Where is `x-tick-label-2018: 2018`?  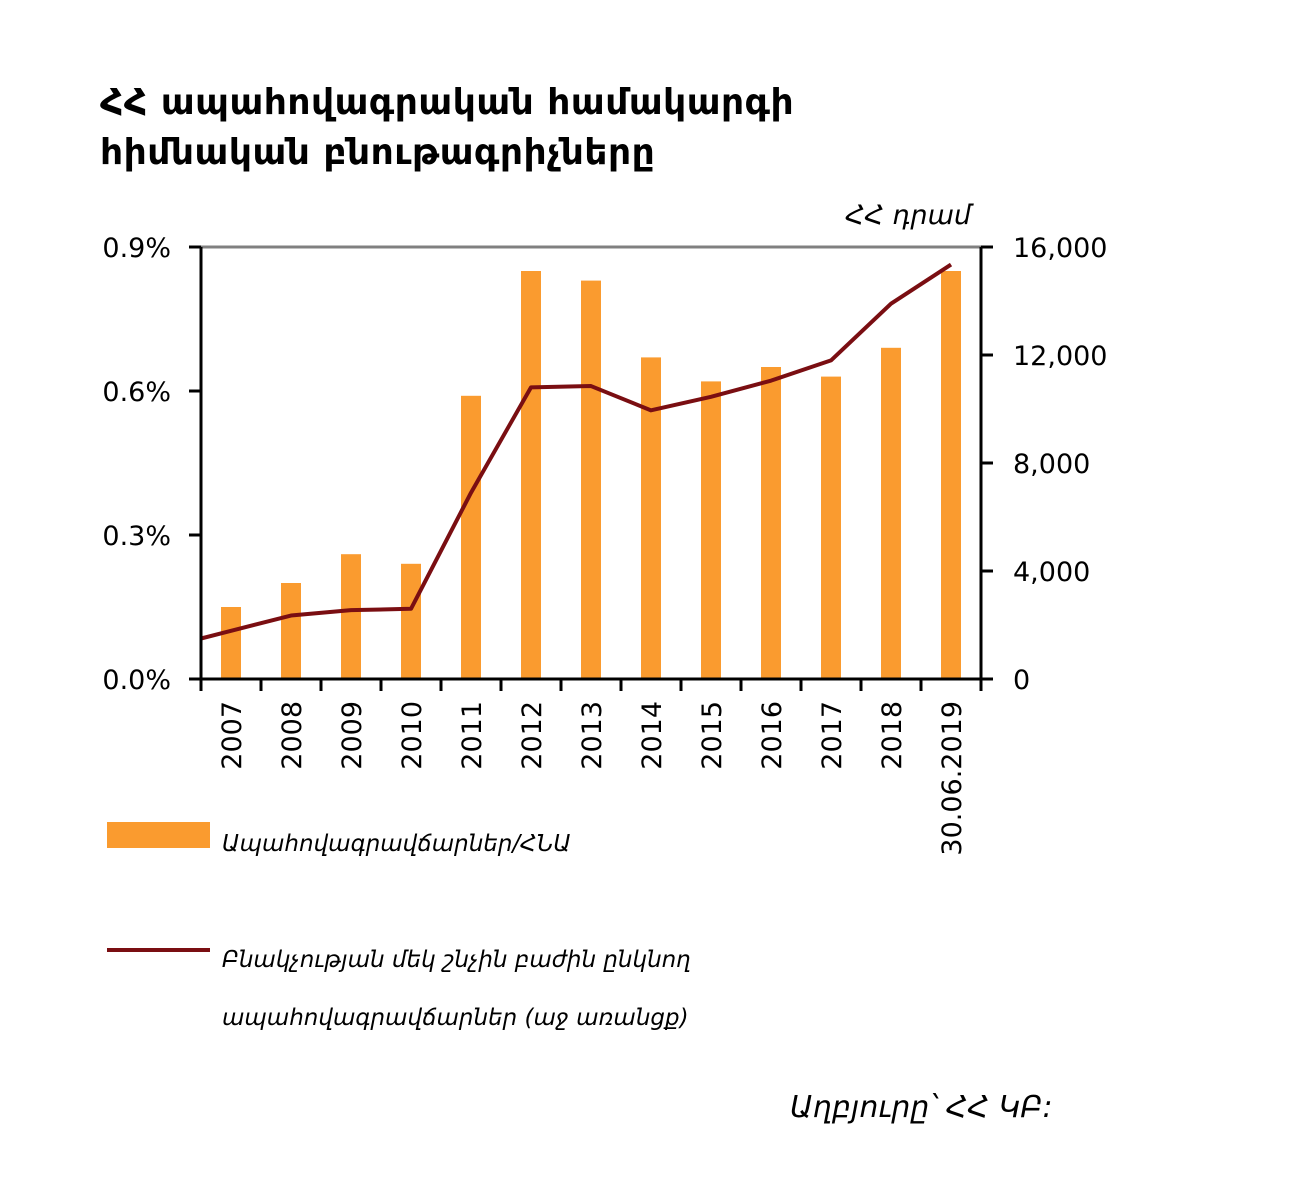
x-tick-label-2018: 2018 is located at coordinates (892, 735).